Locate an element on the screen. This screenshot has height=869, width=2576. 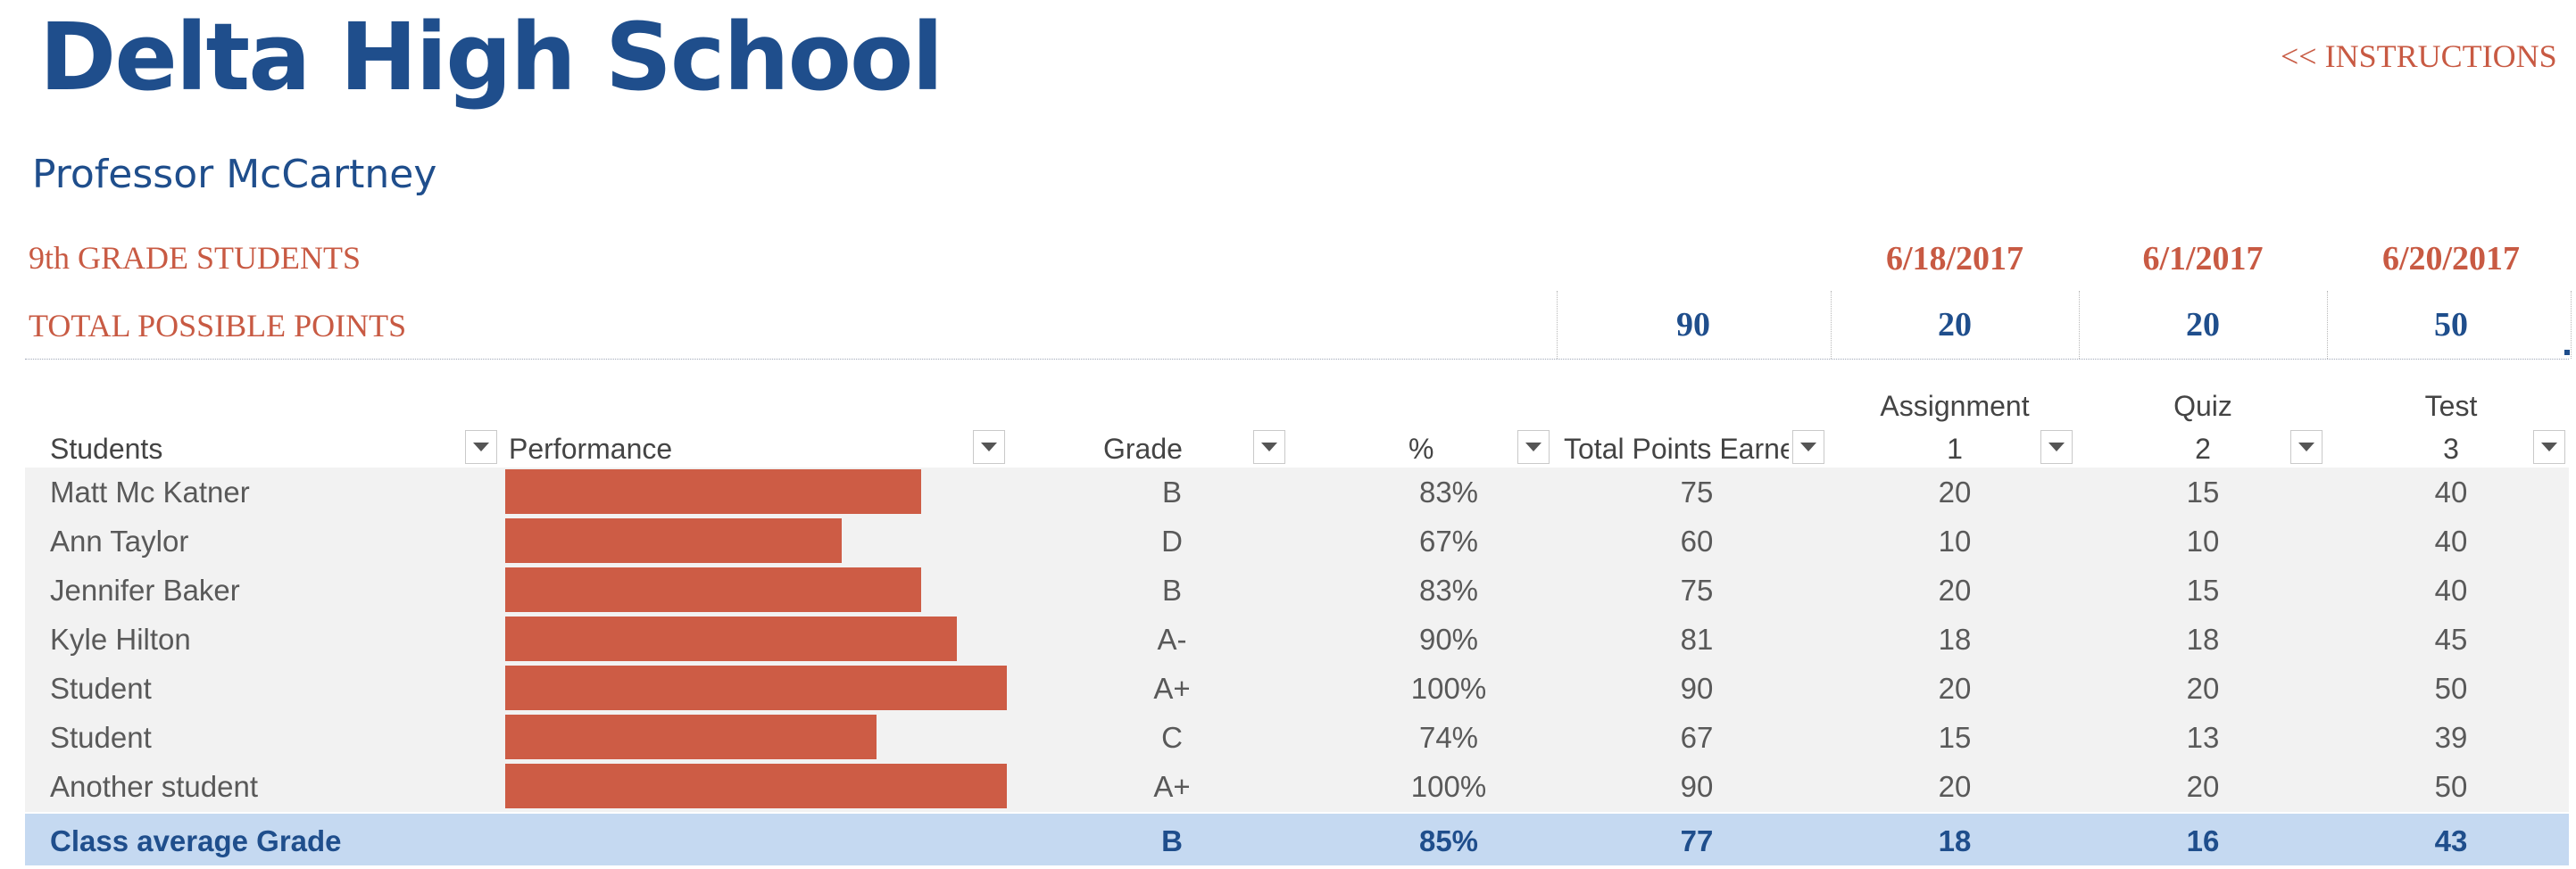
assignment-filter-button is located at coordinates (2056, 447).